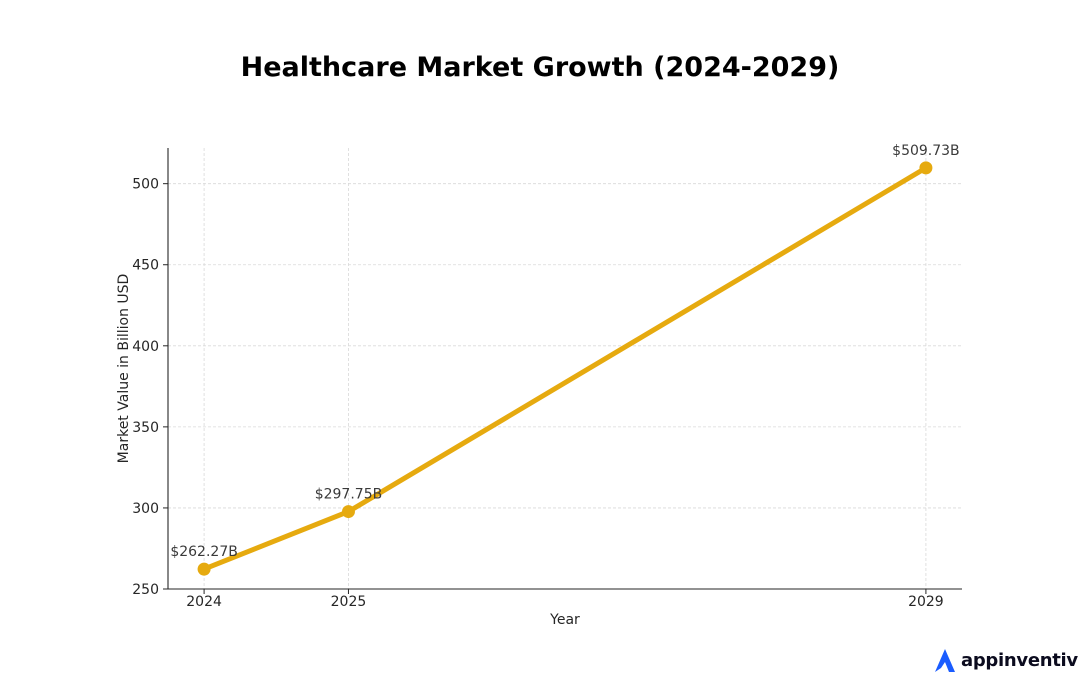  Describe the element at coordinates (349, 602) in the screenshot. I see `x-tick-label: 2025` at that location.